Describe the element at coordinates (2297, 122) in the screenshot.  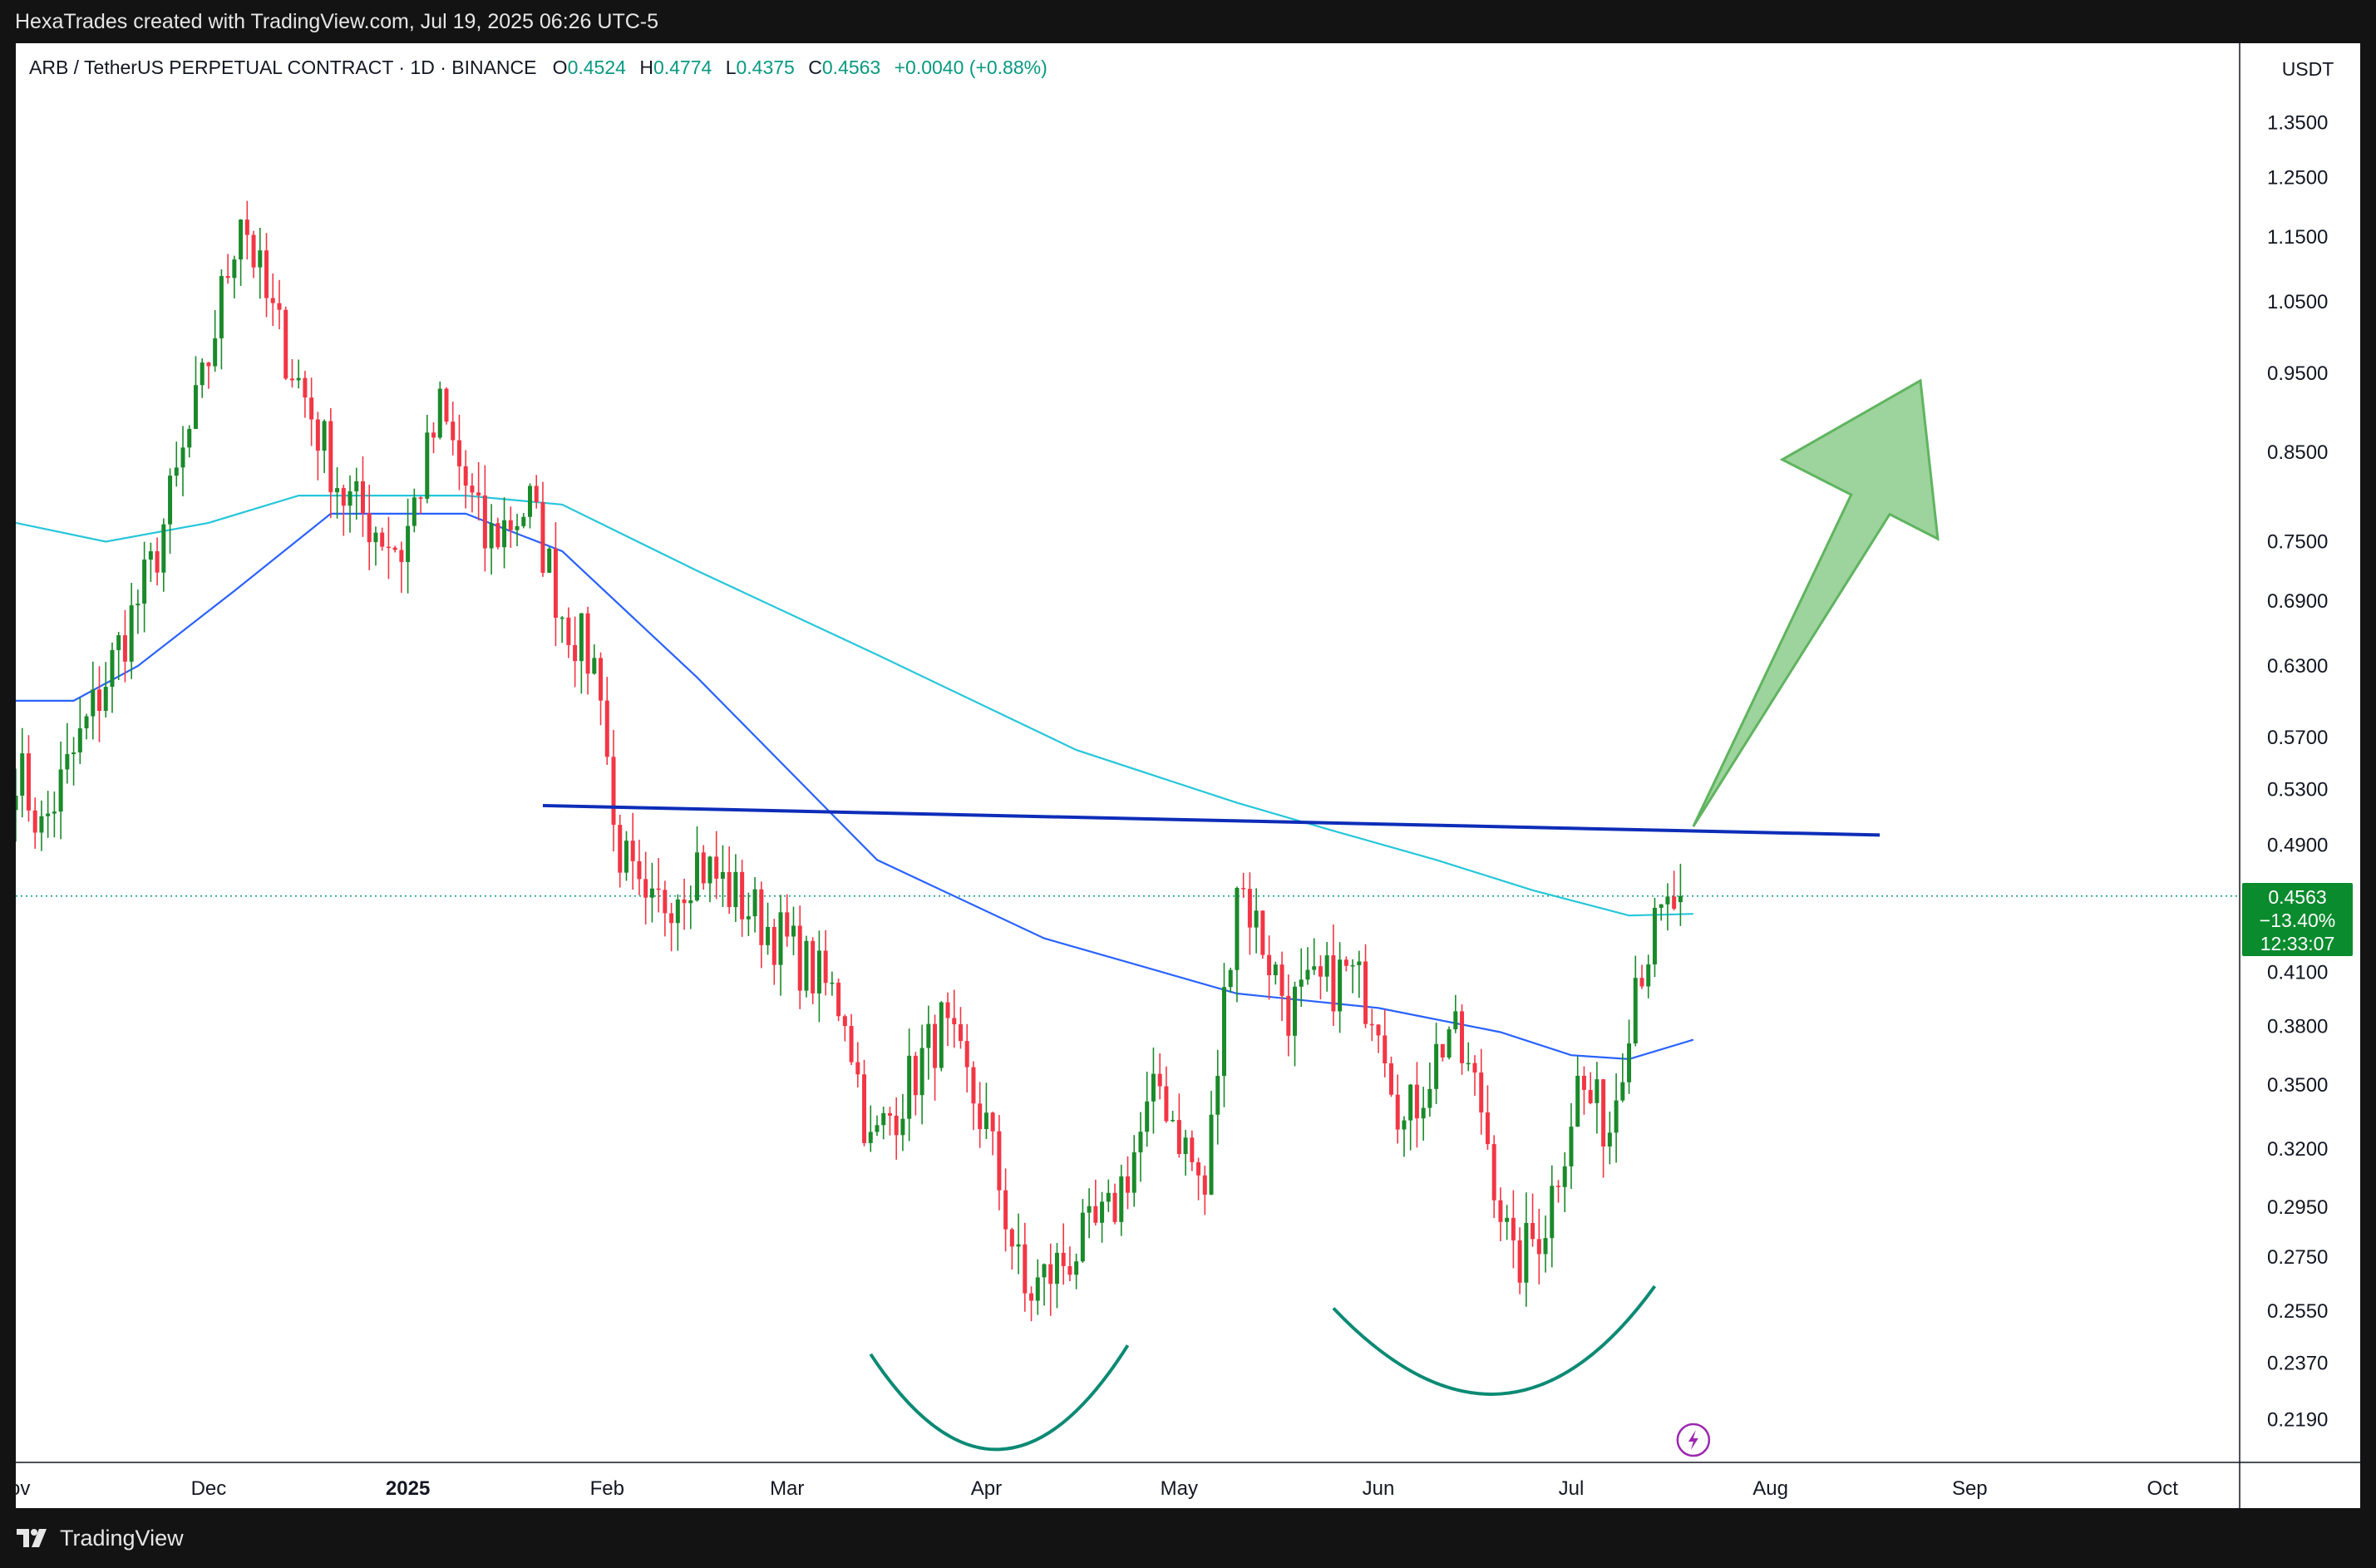
I see `price-tick-label: 1.3500` at that location.